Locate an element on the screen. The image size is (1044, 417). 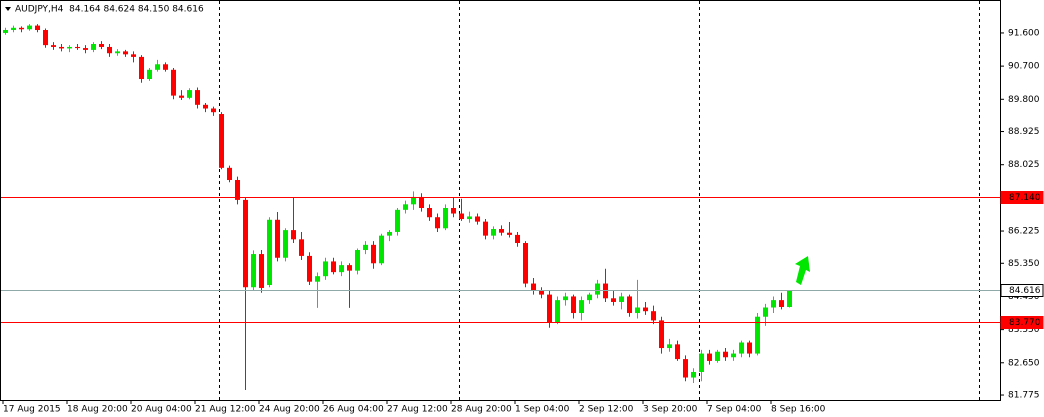
level-label-box is located at coordinates (1022, 322).